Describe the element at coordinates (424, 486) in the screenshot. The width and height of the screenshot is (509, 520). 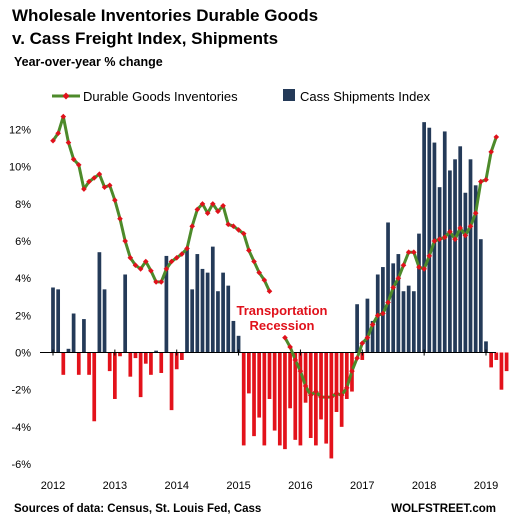
I see `x-tick-label: 2018` at that location.